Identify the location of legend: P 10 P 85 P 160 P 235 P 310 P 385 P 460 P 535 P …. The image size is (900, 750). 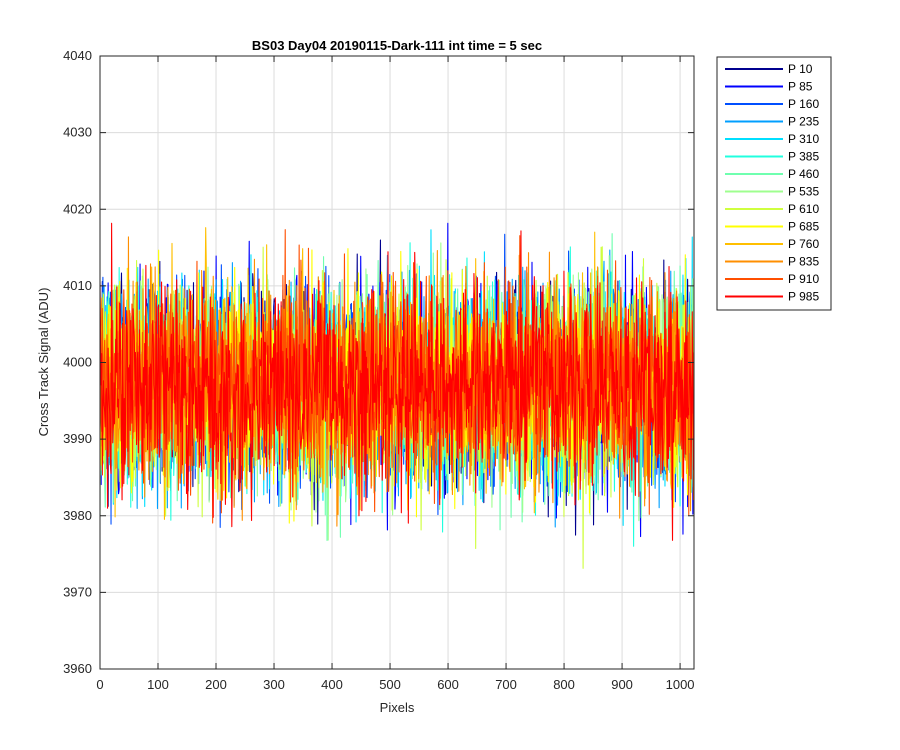
(774, 183).